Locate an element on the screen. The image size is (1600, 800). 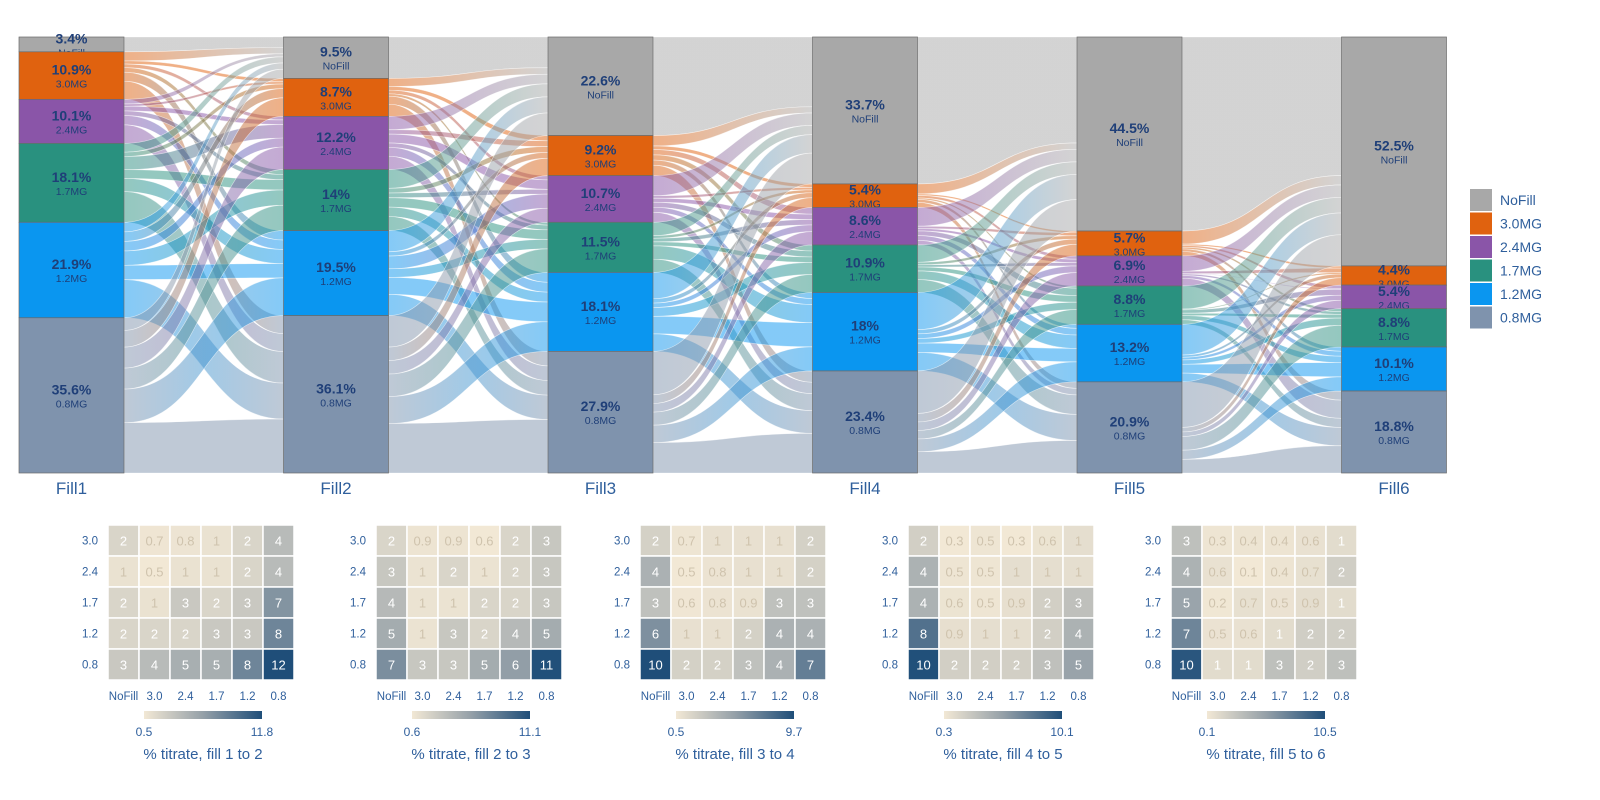
heatmap-cell-value: 5 is located at coordinates (185, 665).